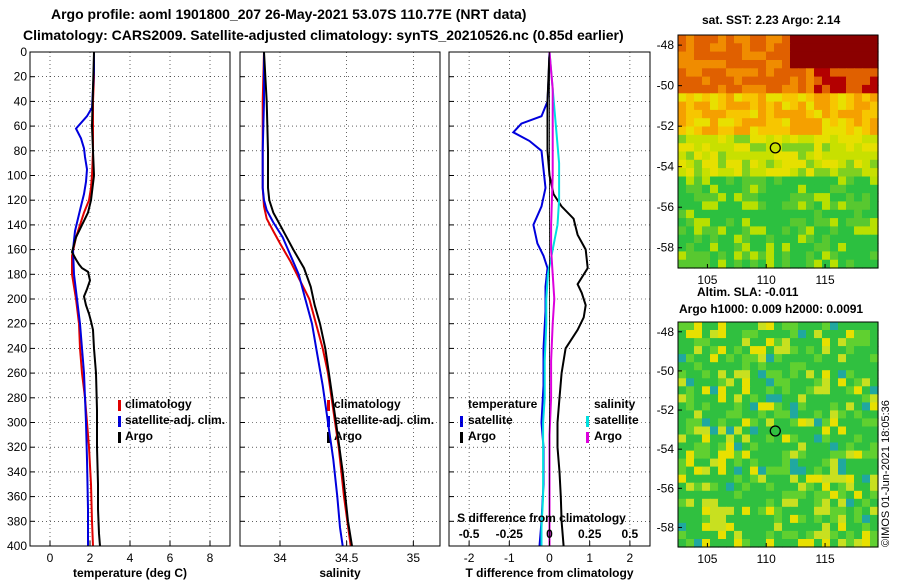 This screenshot has height=580, width=900. What do you see at coordinates (17, 324) in the screenshot?
I see `tick-label-depth: 220` at bounding box center [17, 324].